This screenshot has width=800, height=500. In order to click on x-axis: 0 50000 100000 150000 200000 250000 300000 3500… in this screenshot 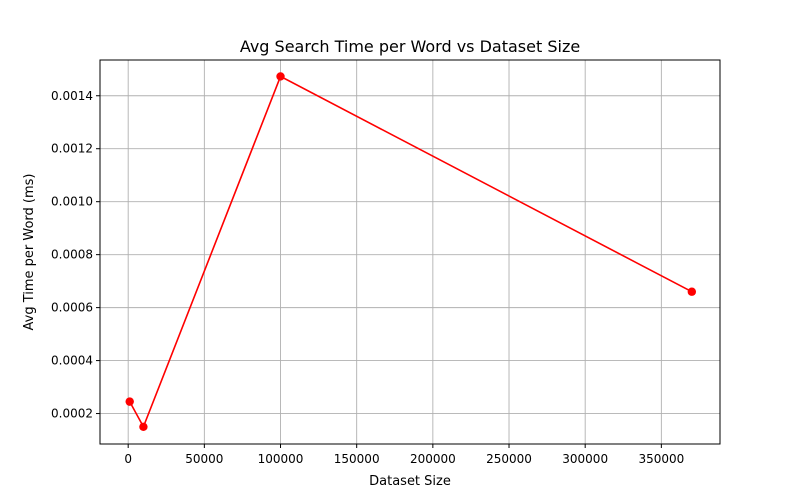, I will do `click(404, 455)`.